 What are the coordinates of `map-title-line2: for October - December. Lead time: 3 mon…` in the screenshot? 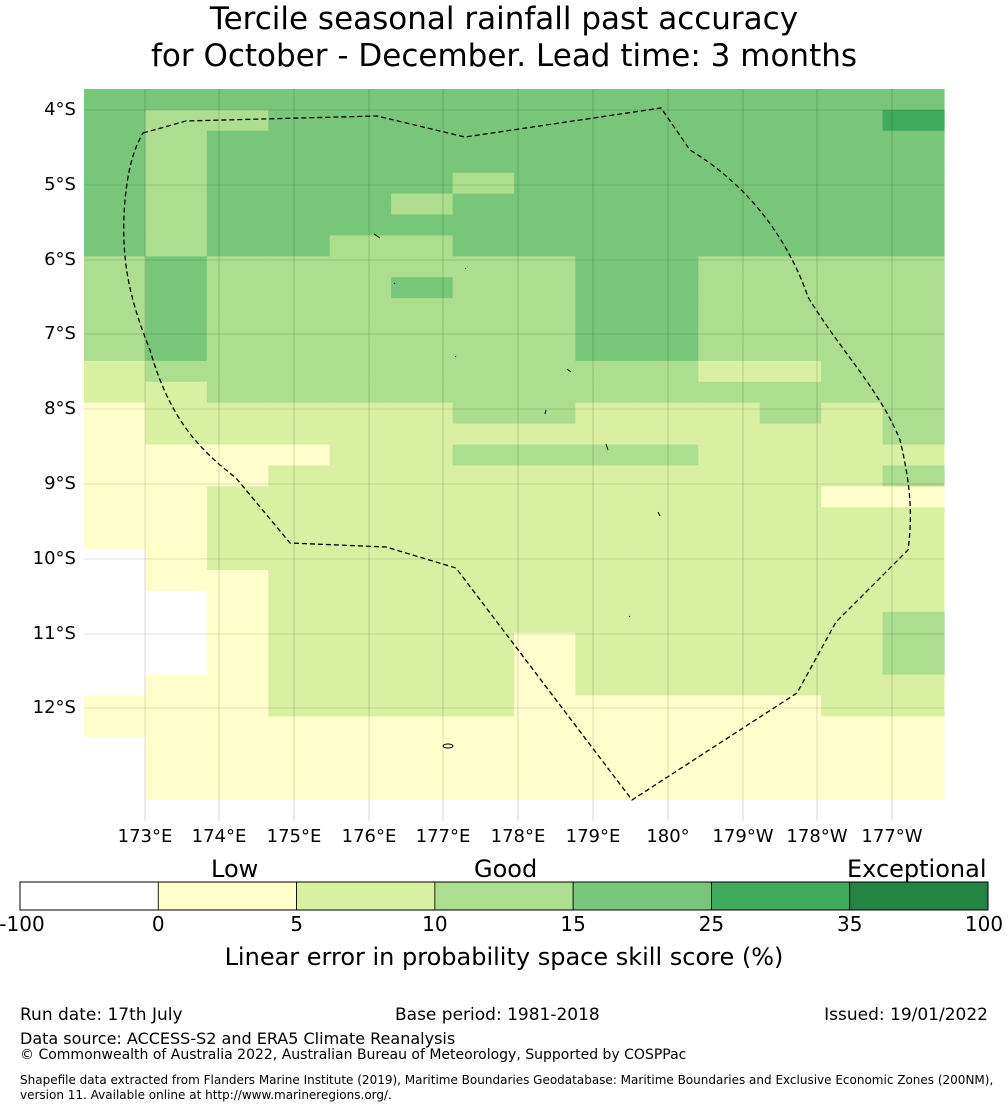 It's located at (504, 56).